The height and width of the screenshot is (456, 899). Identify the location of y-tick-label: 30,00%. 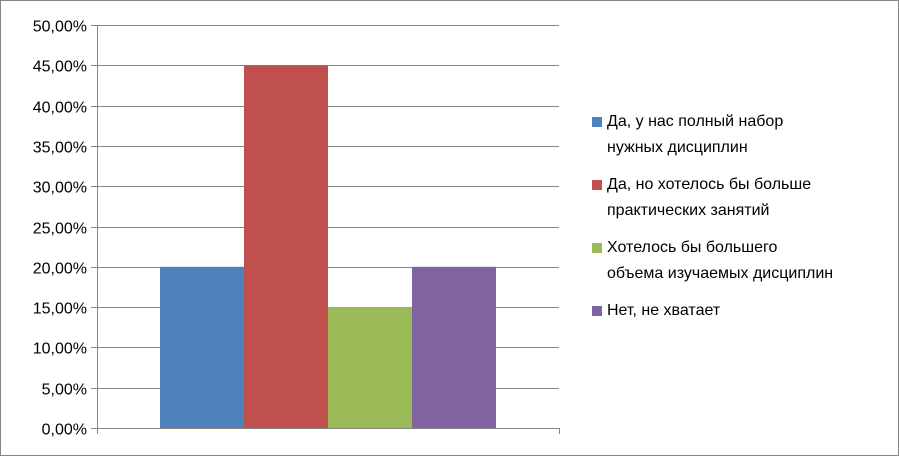
(60, 188).